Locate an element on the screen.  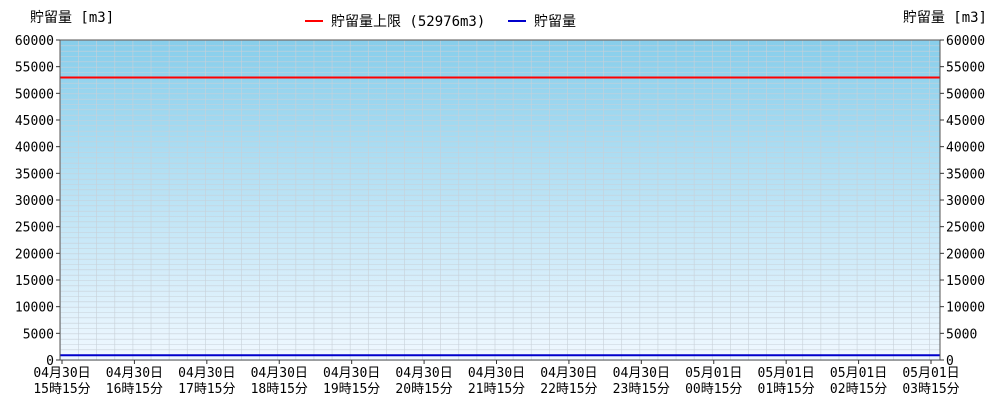
legend: 貯留量上限 (52976m3) 貯留量 is located at coordinates (440, 22).